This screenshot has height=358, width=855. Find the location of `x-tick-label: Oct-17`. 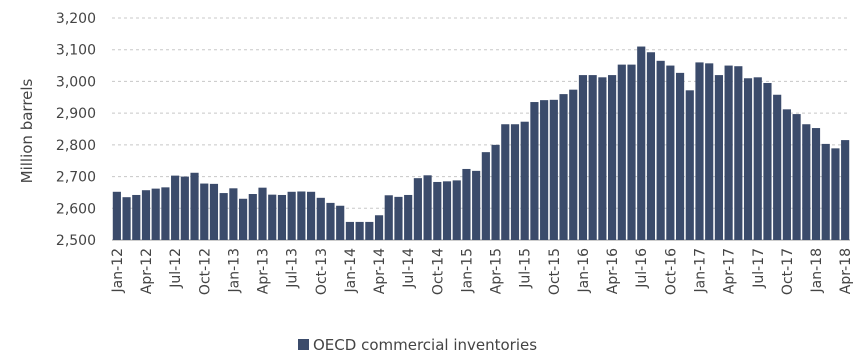

x-tick-label: Oct-17 is located at coordinates (788, 271).